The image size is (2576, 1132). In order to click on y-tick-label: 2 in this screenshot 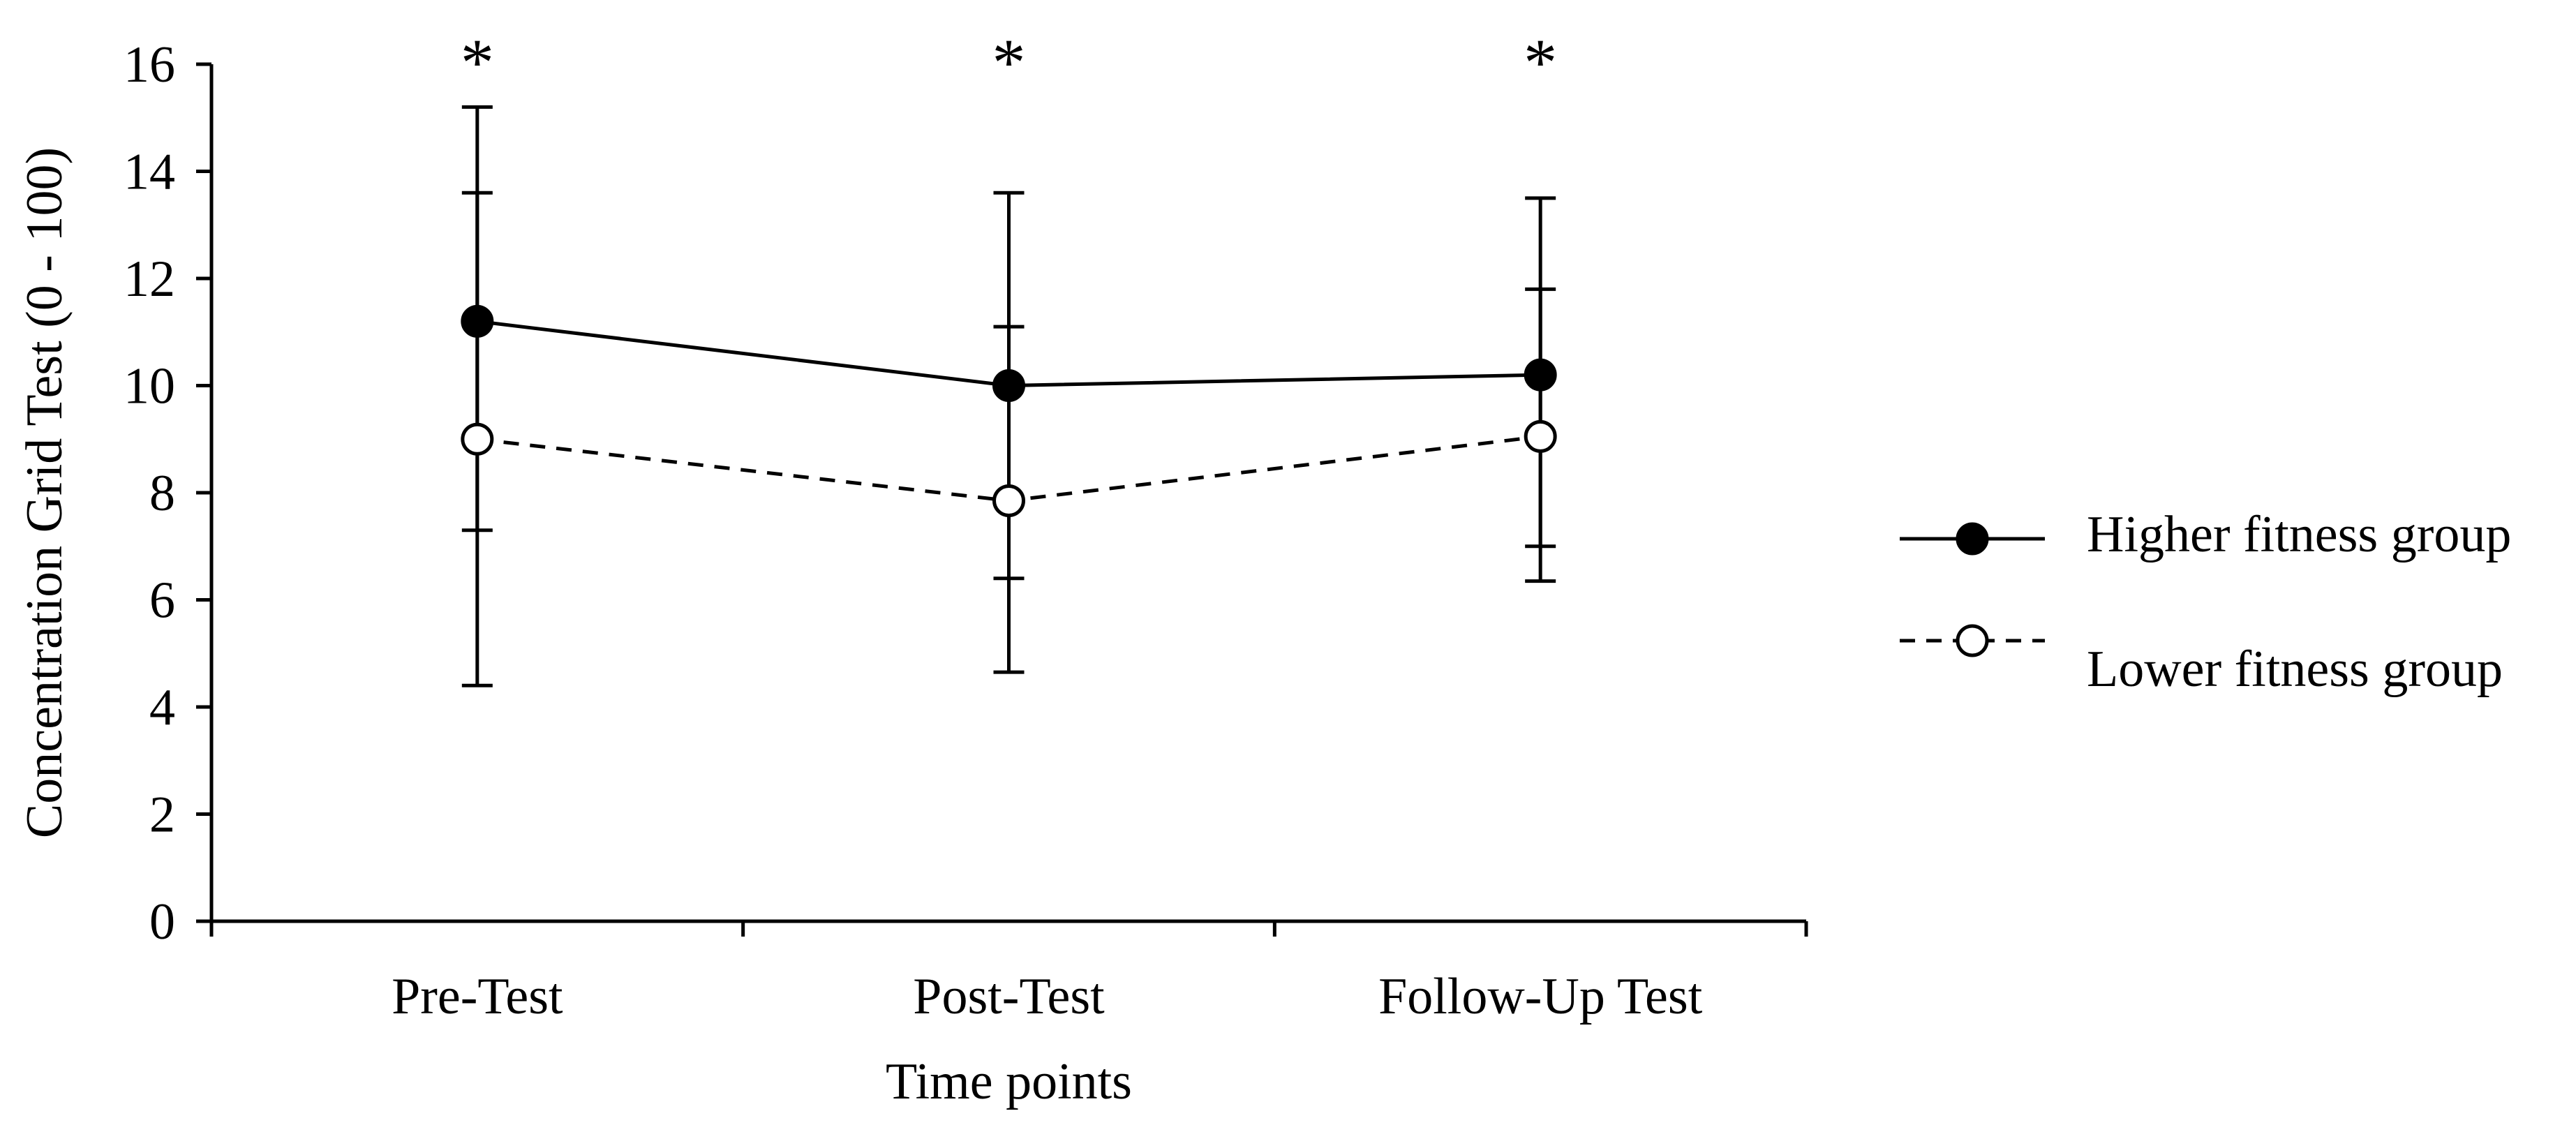, I will do `click(162, 815)`.